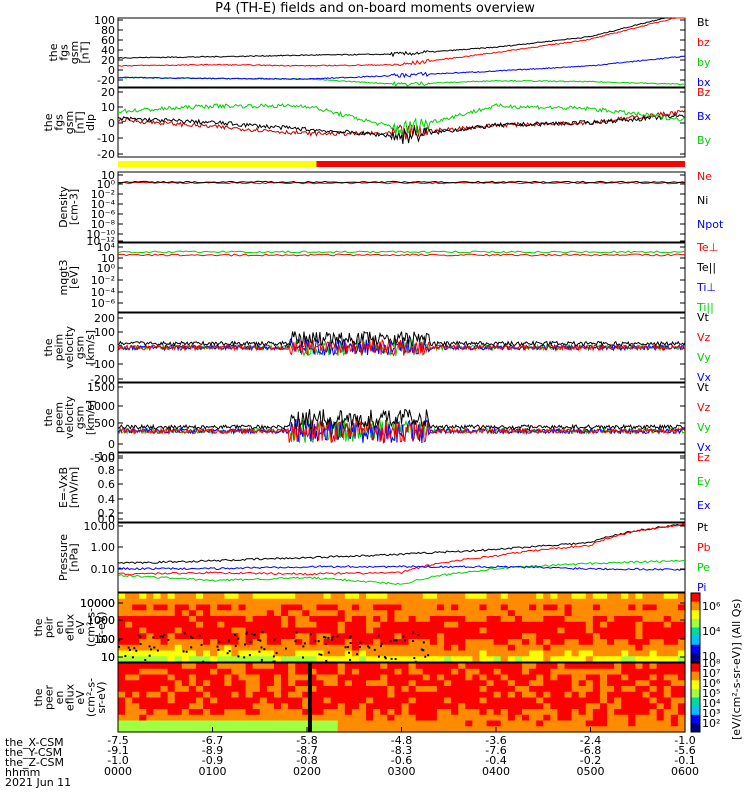 Image resolution: width=750 pixels, height=800 pixels. What do you see at coordinates (38, 782) in the screenshot?
I see `date-label: 2021 Jun 11` at bounding box center [38, 782].